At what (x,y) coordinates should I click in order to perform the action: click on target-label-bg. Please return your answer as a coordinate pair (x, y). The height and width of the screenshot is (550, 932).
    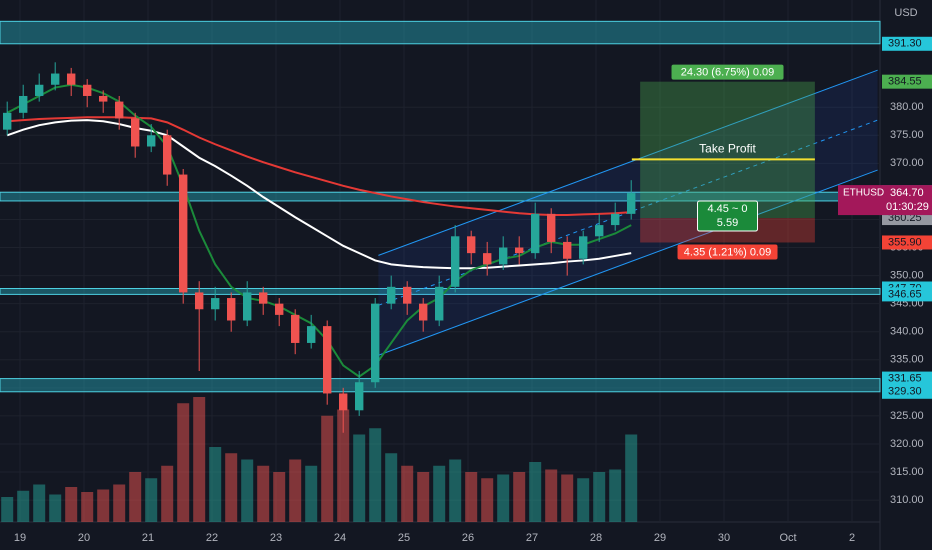
    Looking at the image, I should click on (727, 72).